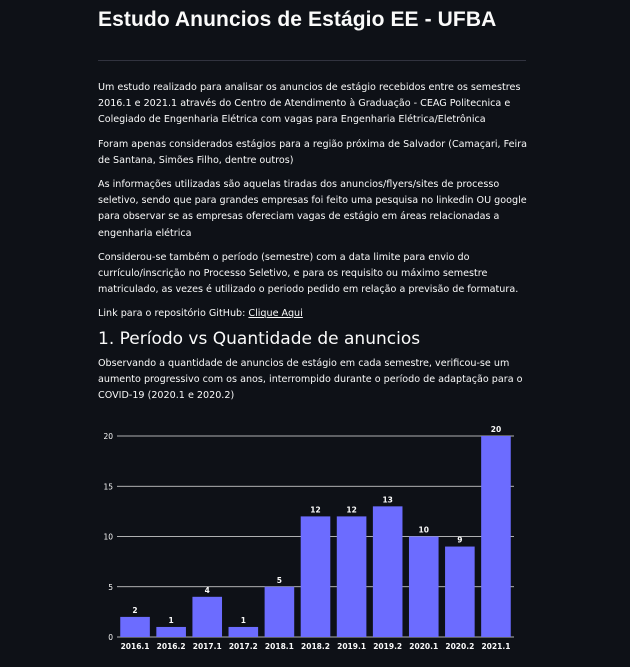 The image size is (630, 667). What do you see at coordinates (351, 646) in the screenshot?
I see `x-tick-label: 2019.1` at bounding box center [351, 646].